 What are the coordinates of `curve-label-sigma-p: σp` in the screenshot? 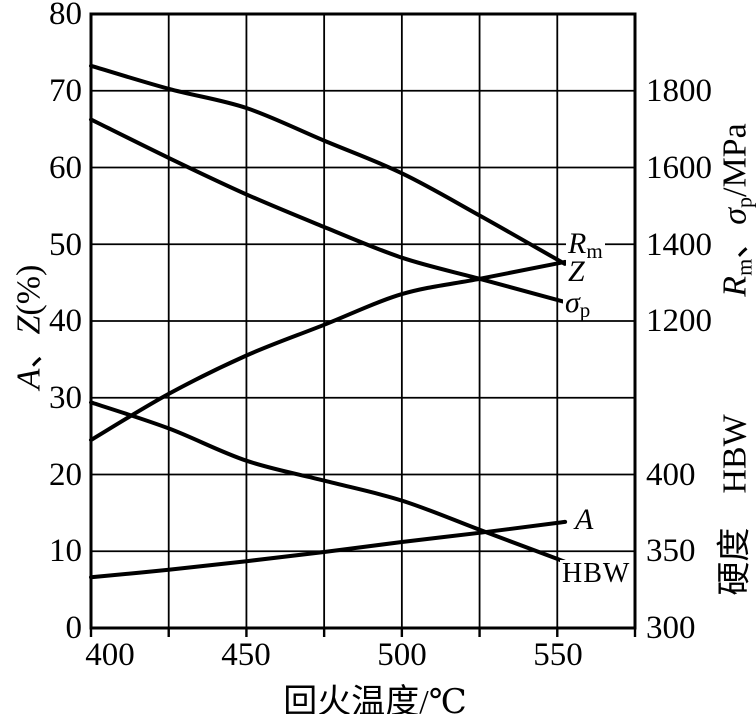 It's located at (578, 304).